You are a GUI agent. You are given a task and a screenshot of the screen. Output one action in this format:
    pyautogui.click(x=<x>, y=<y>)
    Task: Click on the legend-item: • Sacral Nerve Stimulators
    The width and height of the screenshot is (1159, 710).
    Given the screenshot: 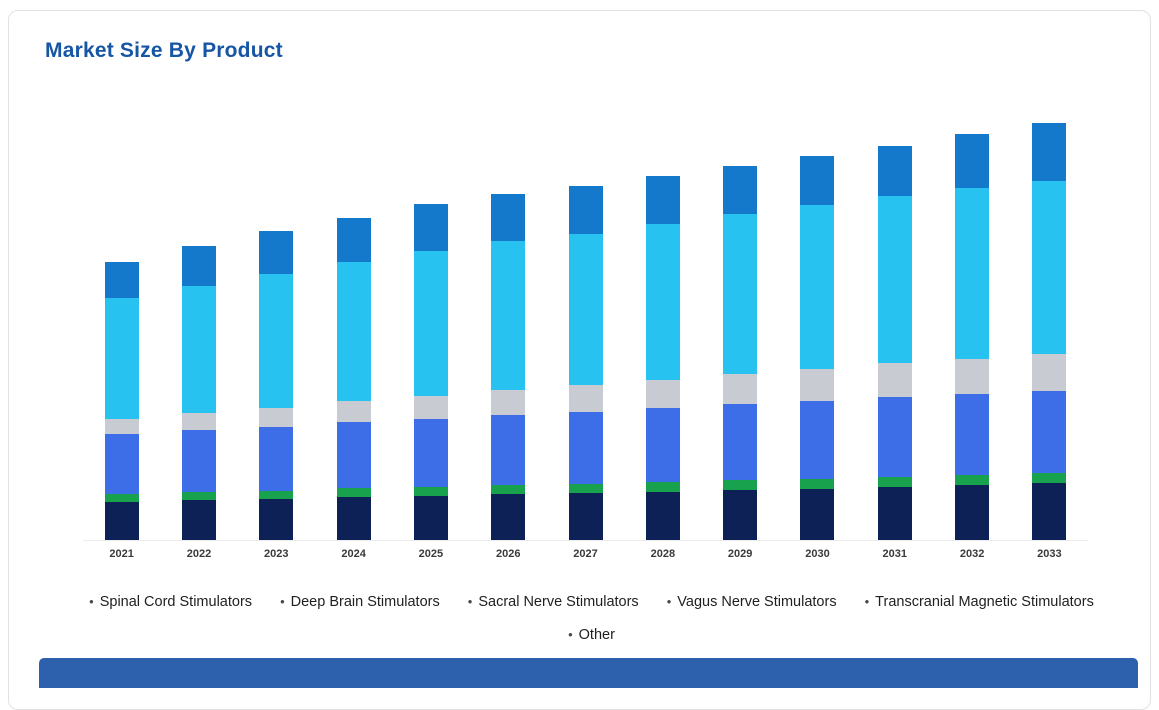 What is the action you would take?
    pyautogui.click(x=541, y=602)
    